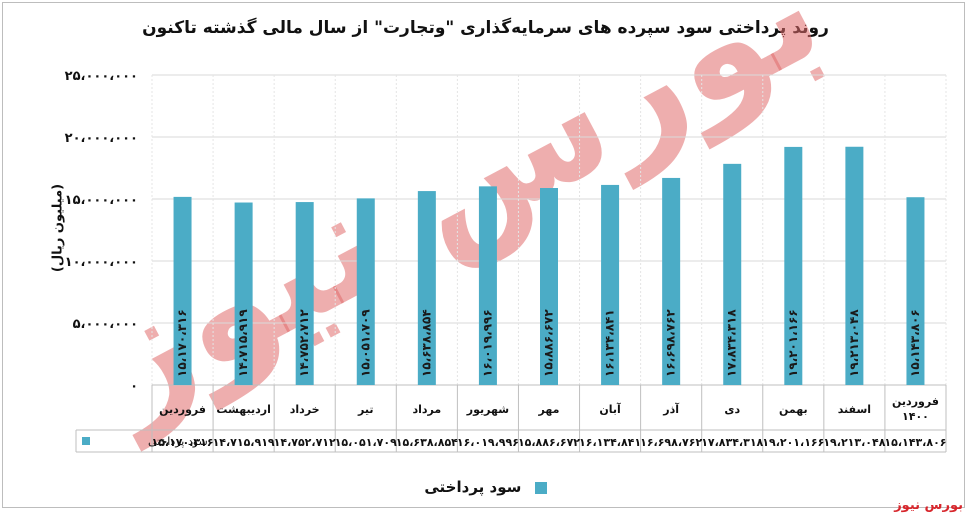  I want to click on bar-data-label: ۱۶،۶۹۸،۷۶۲, so click(671, 343).